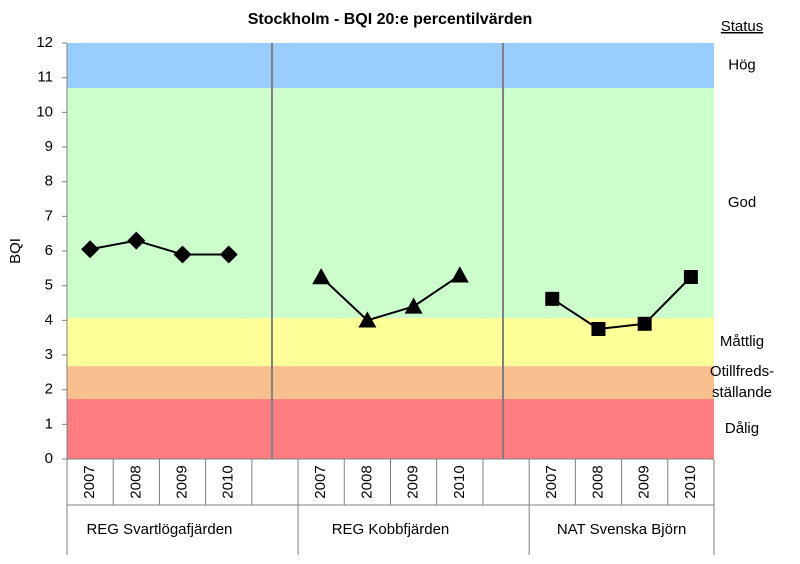 The width and height of the screenshot is (800, 564). What do you see at coordinates (390, 19) in the screenshot?
I see `chart-title: Stockholm - BQI 20:e percentilvärden` at bounding box center [390, 19].